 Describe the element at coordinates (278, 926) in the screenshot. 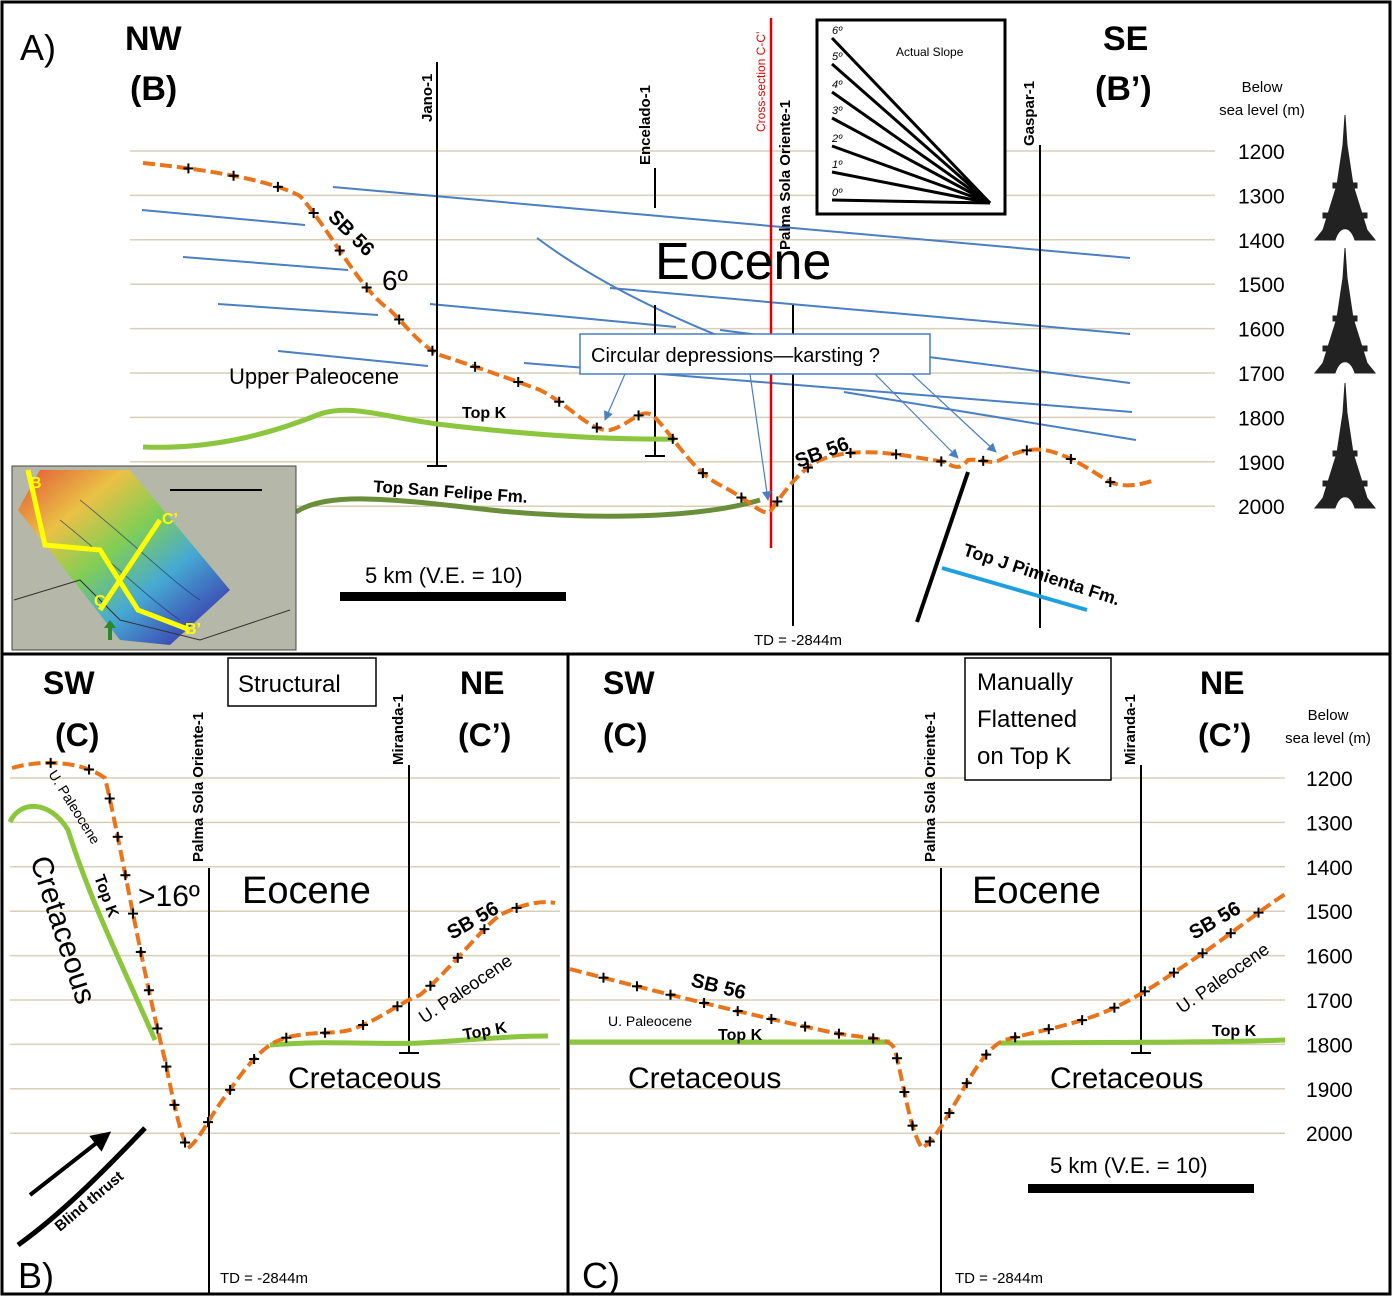

I see `top-k-horizon-b` at that location.